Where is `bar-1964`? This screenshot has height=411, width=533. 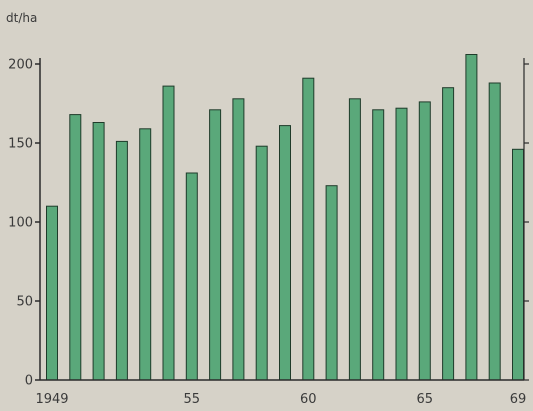 bar-1964 is located at coordinates (401, 244).